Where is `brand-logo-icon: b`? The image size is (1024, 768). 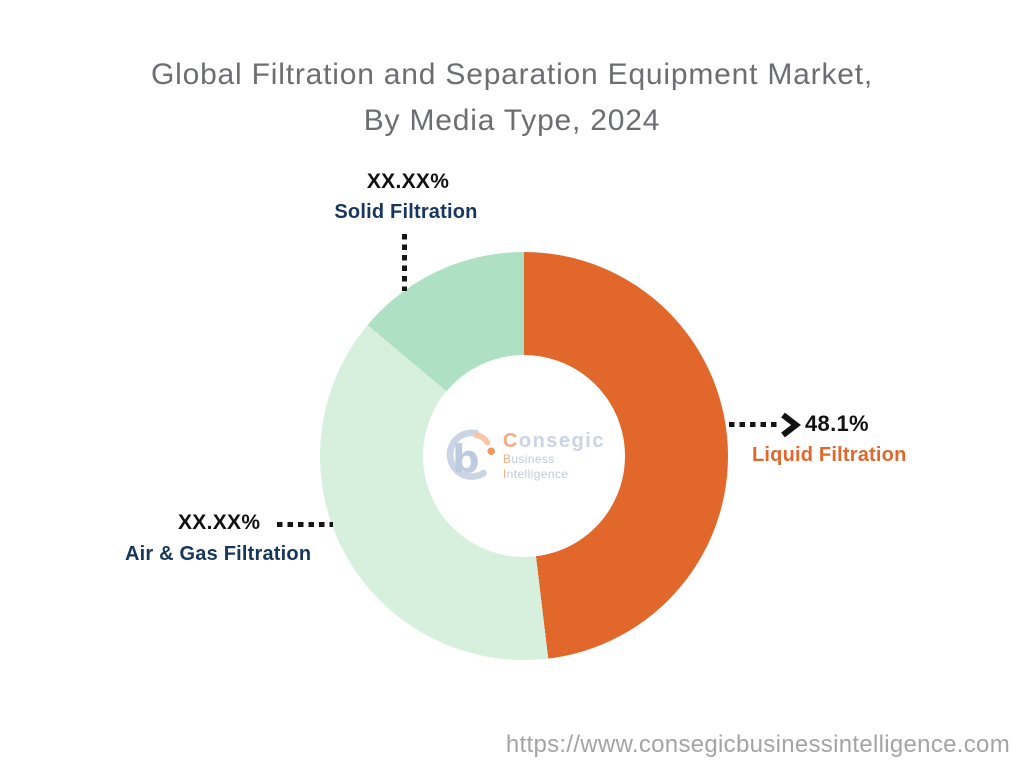
brand-logo-icon: b is located at coordinates (471, 455).